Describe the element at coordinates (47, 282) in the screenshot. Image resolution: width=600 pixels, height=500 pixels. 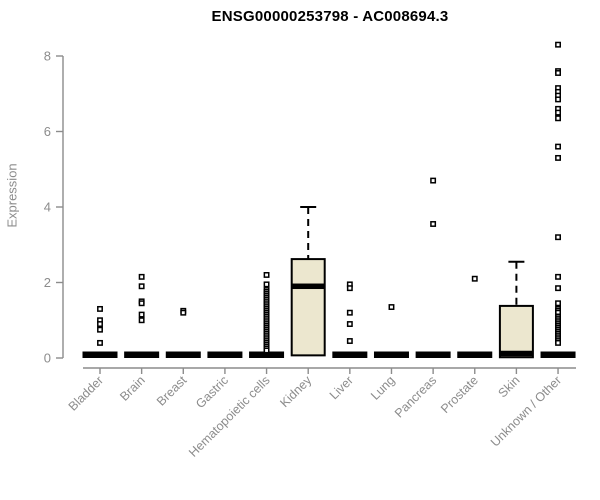
I see `y-tick-label: 2` at that location.